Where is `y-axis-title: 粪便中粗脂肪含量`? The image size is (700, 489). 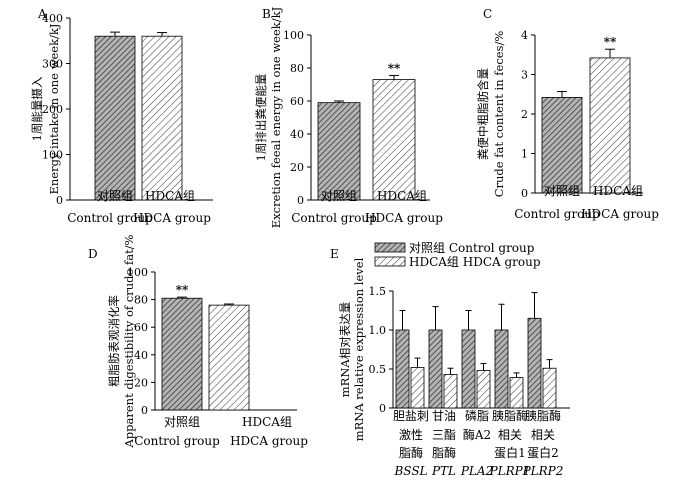
y-axis-title: 粪便中粗脂肪含量 is located at coordinates (483, 114).